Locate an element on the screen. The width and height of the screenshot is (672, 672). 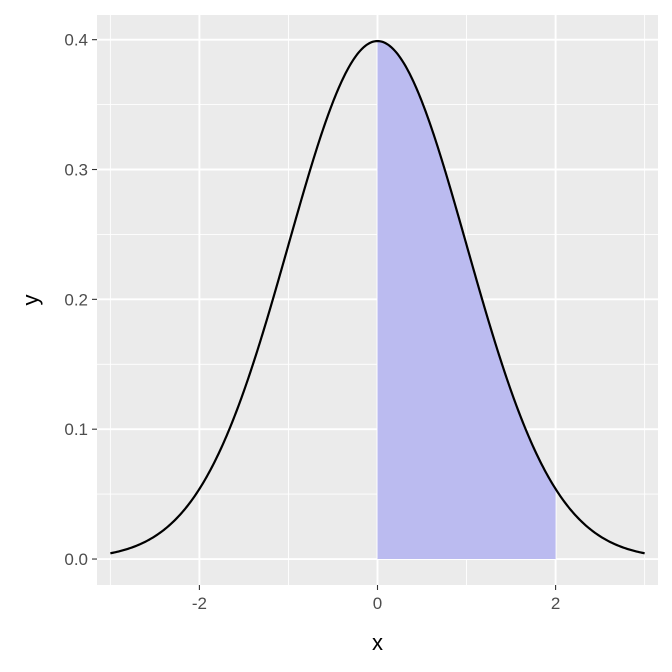
y-tick-label: 0.0 is located at coordinates (76, 559).